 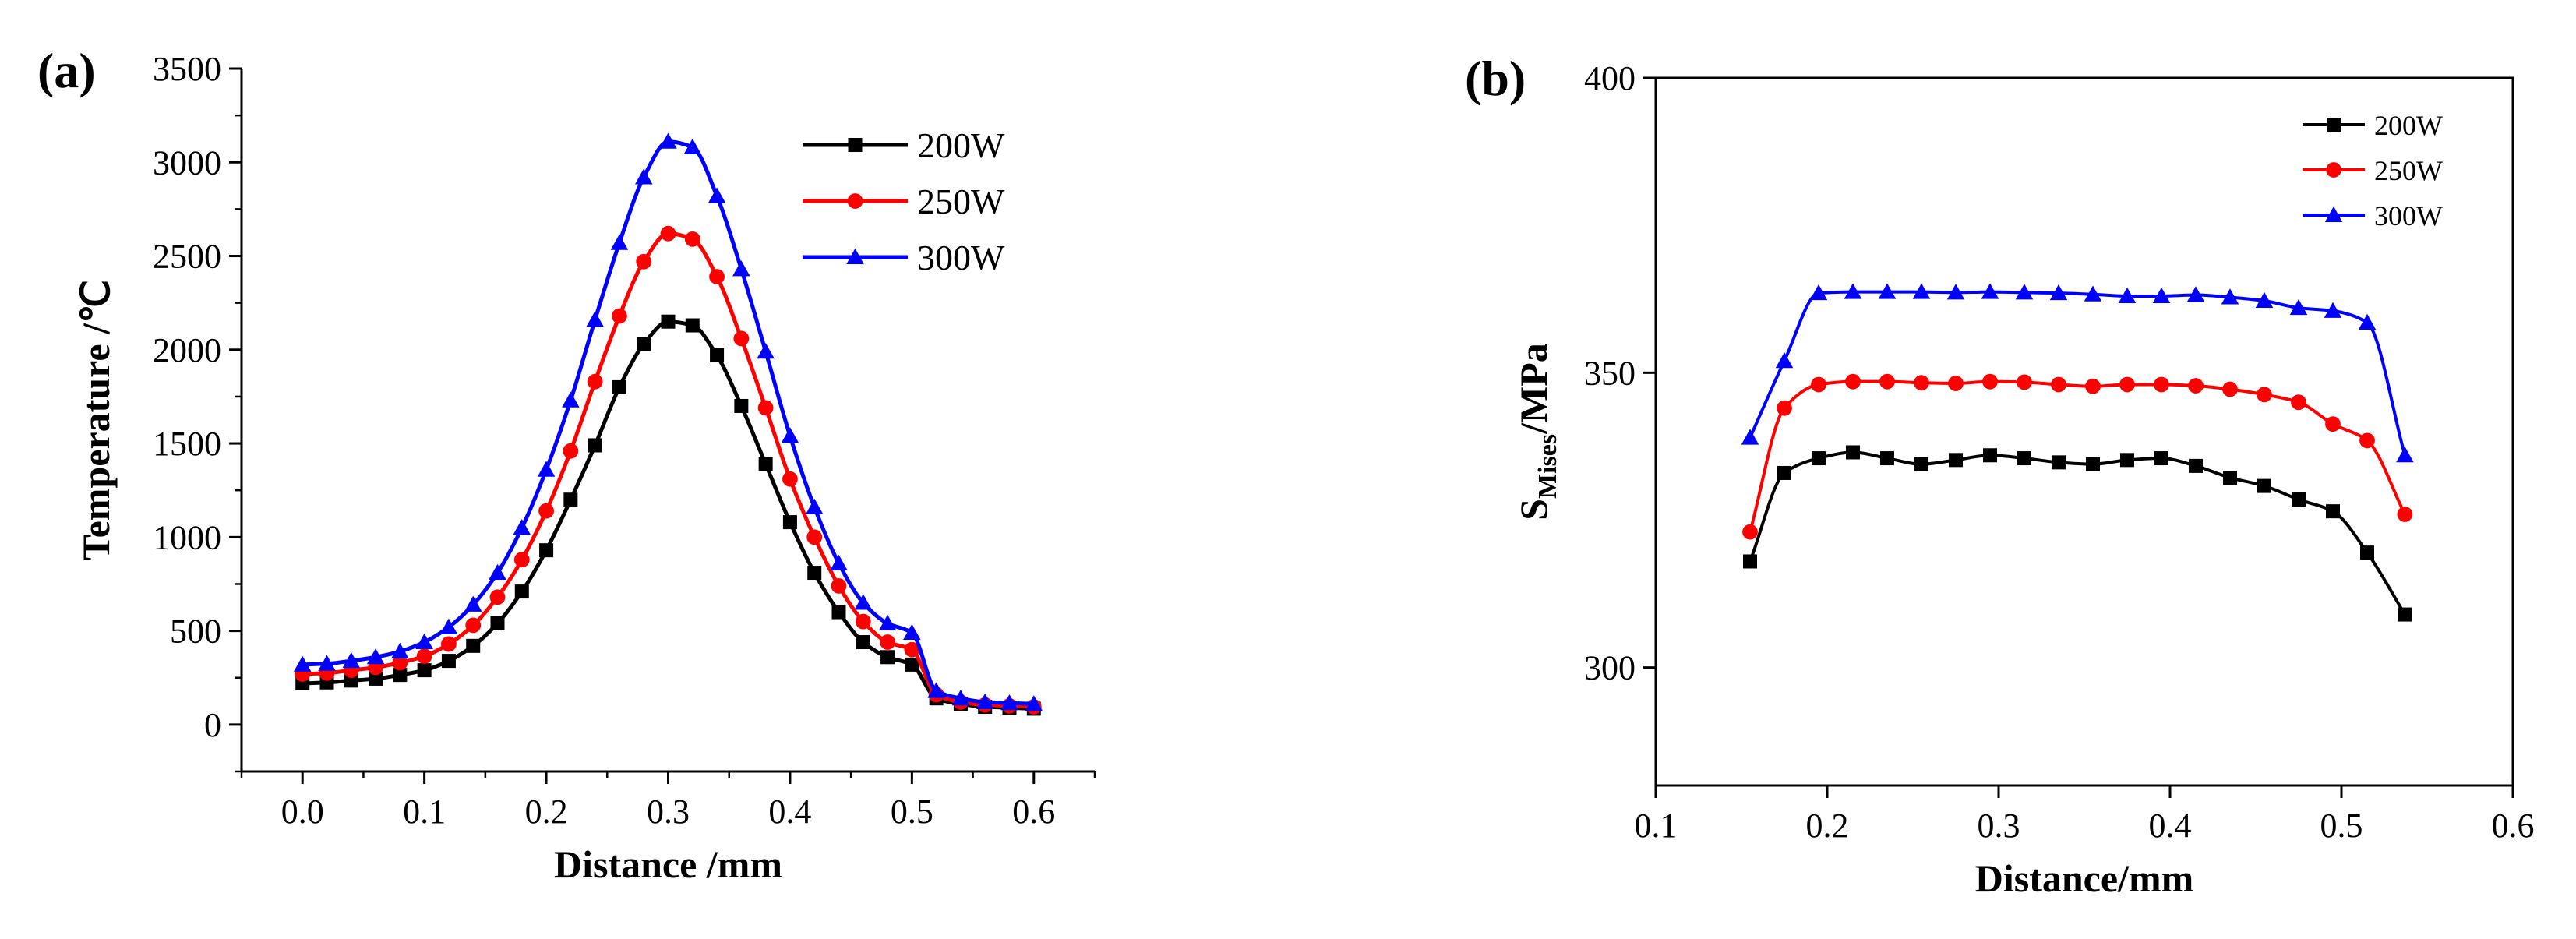 What do you see at coordinates (961, 257) in the screenshot?
I see `legend-label: 300W` at bounding box center [961, 257].